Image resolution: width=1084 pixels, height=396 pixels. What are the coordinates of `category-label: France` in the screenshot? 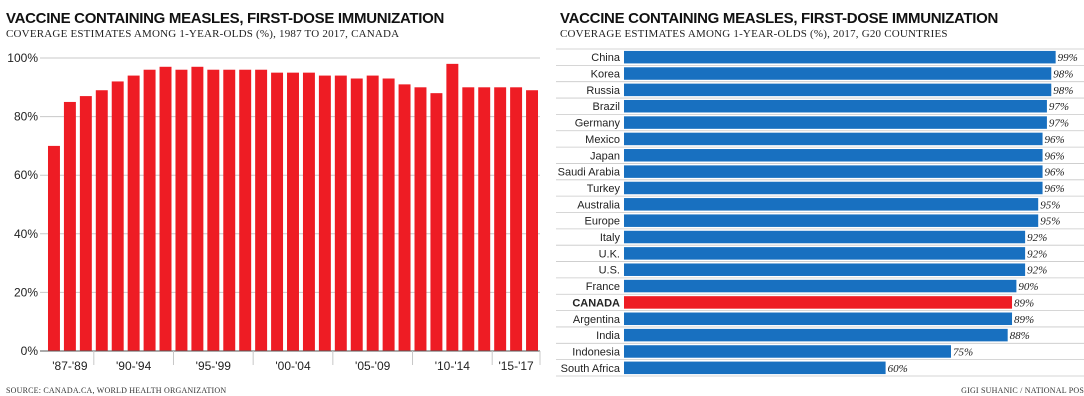 It's located at (603, 287).